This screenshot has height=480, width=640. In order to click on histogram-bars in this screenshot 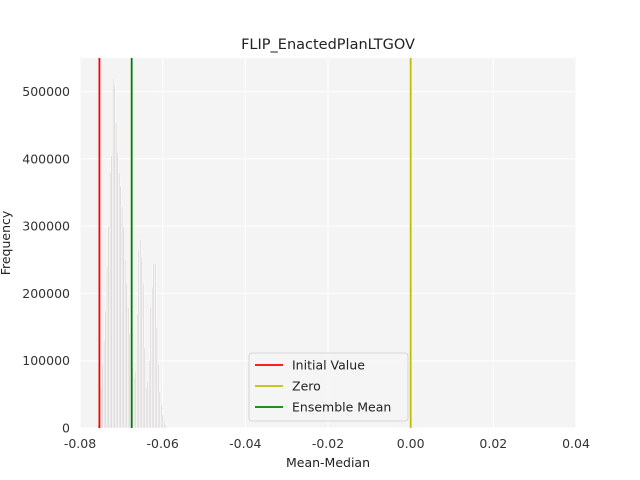, I will do `click(132, 253)`.